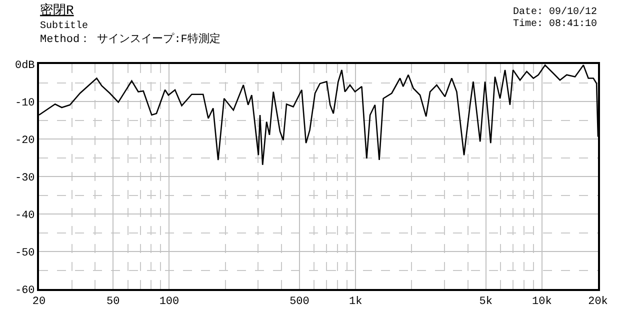 This screenshot has height=320, width=640. What do you see at coordinates (39, 302) in the screenshot?
I see `x-tick-label: 20` at bounding box center [39, 302].